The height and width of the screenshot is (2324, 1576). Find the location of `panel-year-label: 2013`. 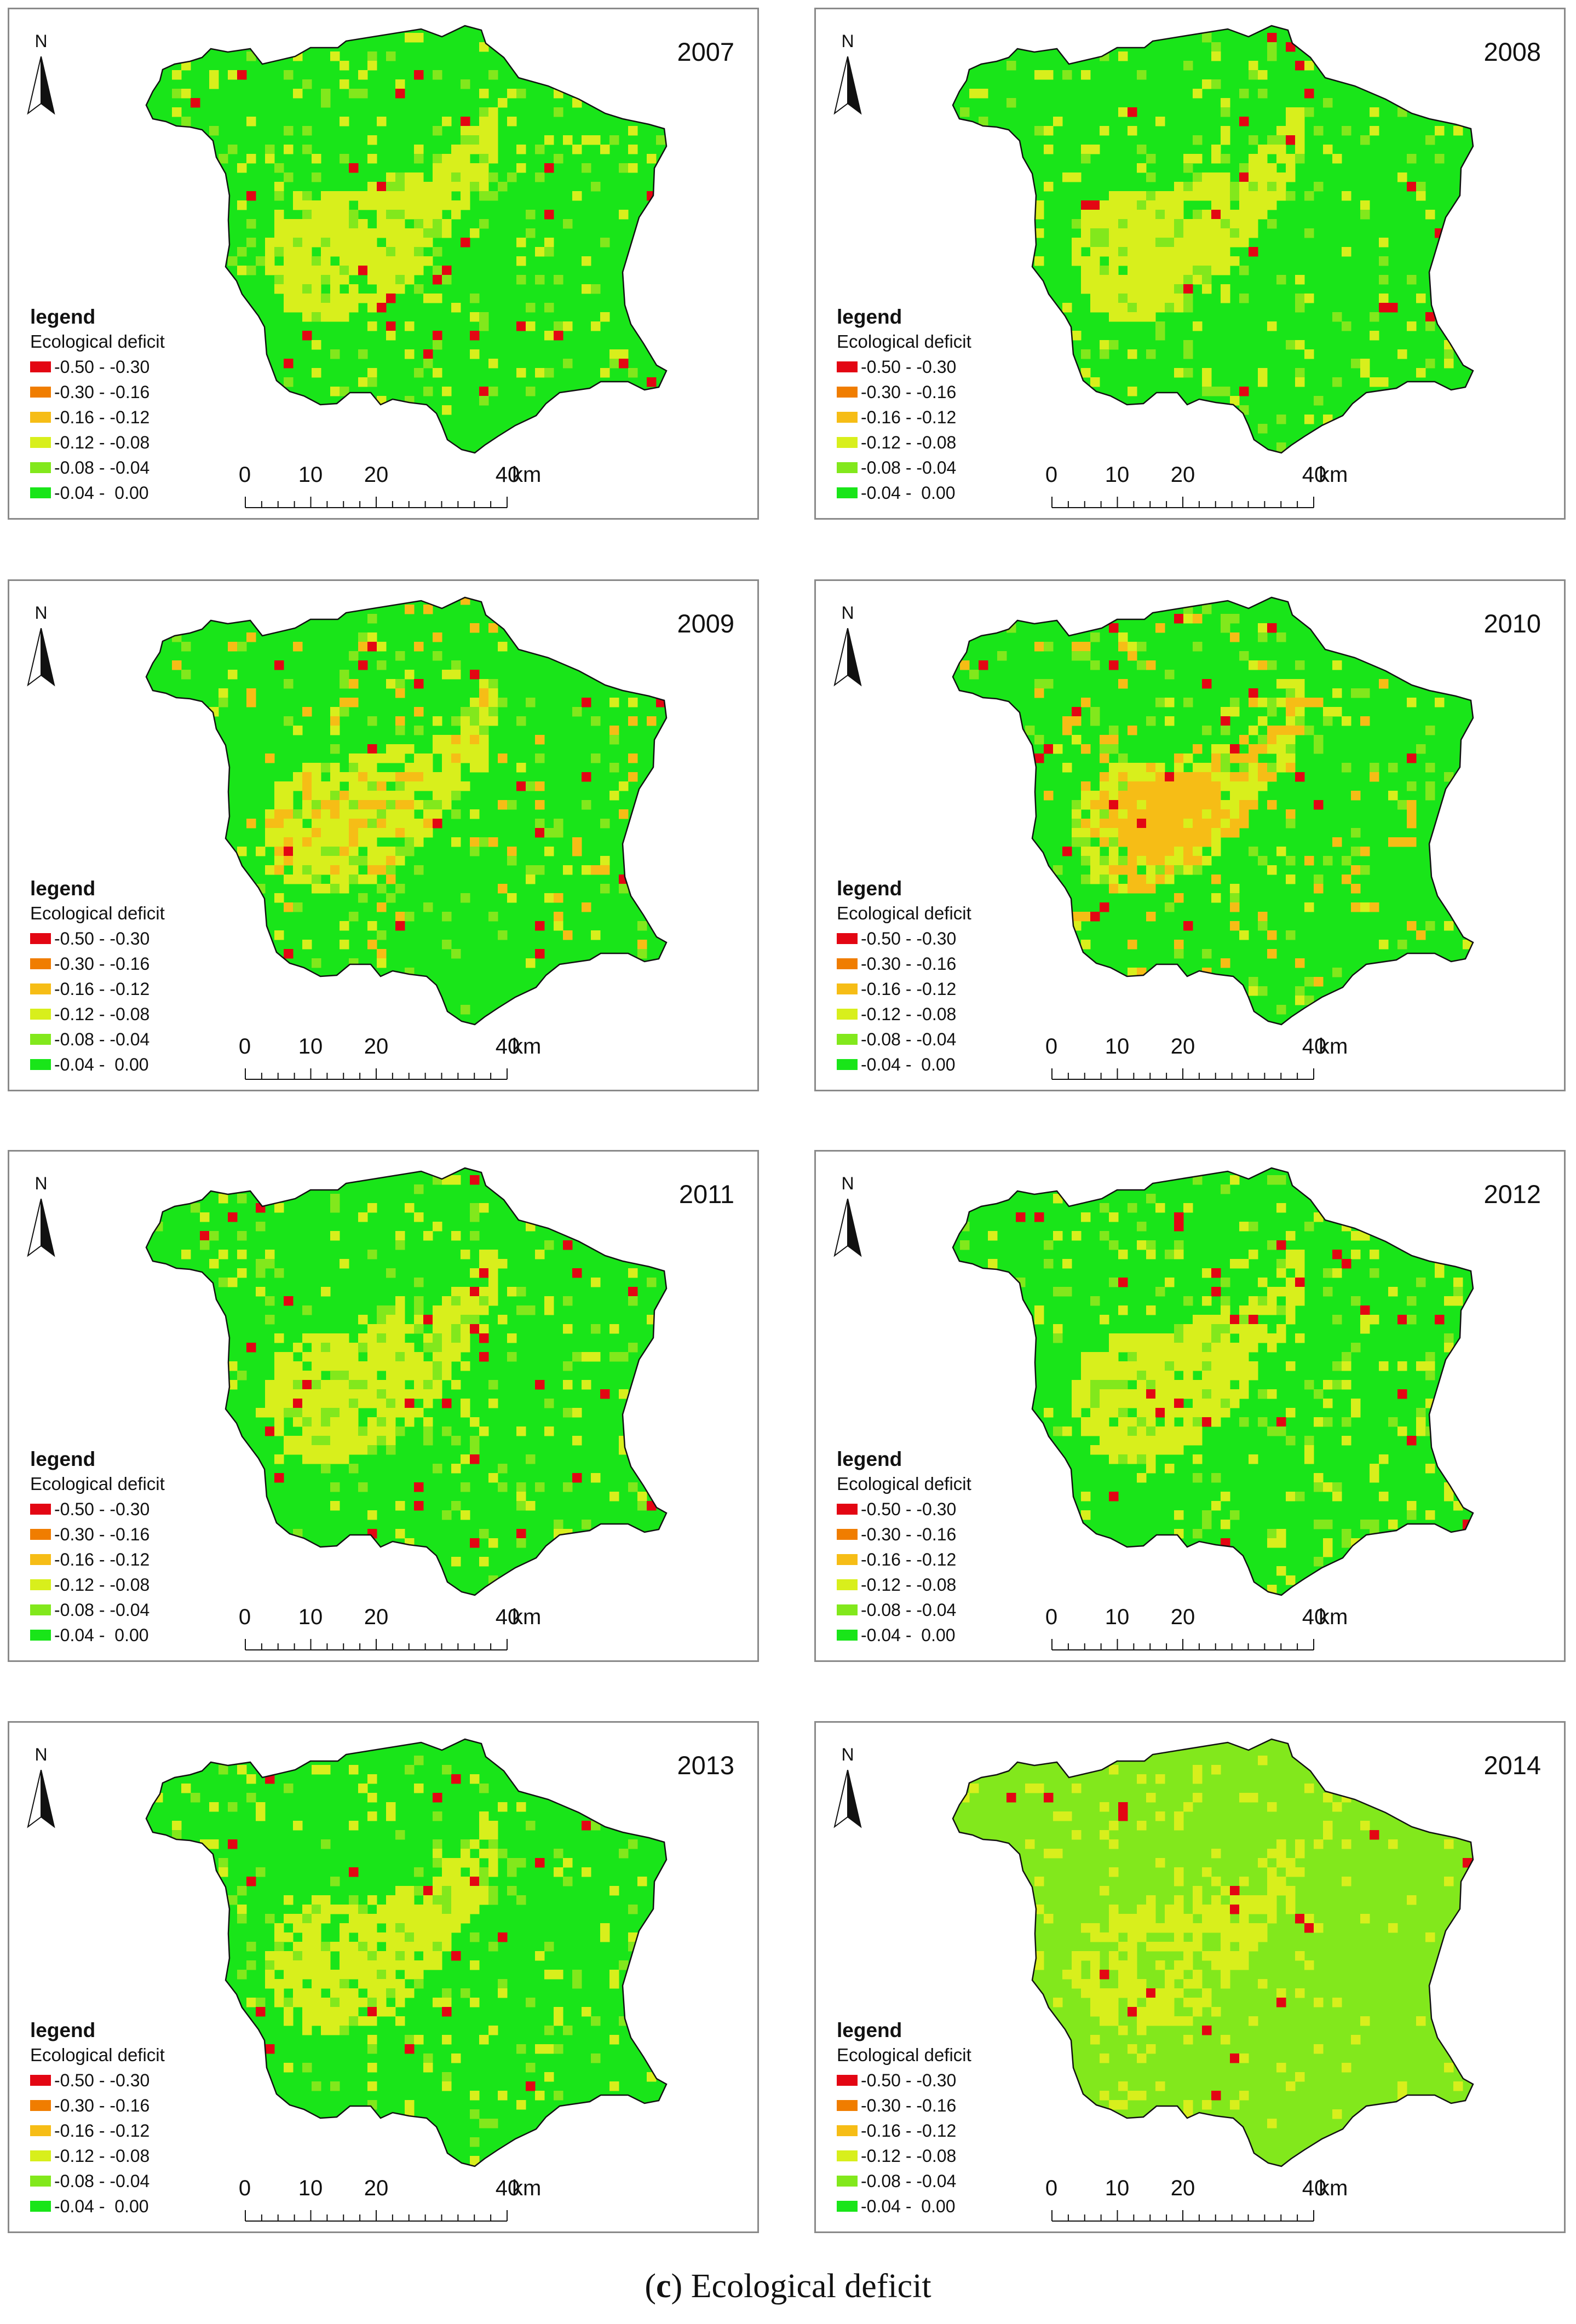

panel-year-label: 2013 is located at coordinates (705, 1765).